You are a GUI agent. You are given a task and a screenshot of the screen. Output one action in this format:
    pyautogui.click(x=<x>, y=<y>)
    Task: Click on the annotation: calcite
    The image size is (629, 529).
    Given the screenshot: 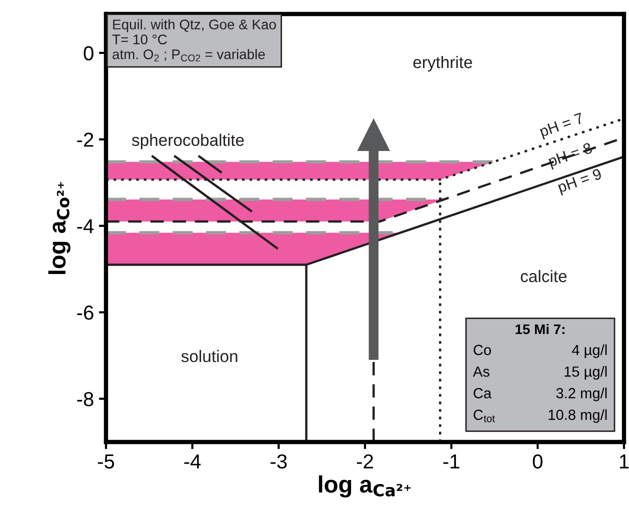 What is the action you would take?
    pyautogui.click(x=543, y=276)
    